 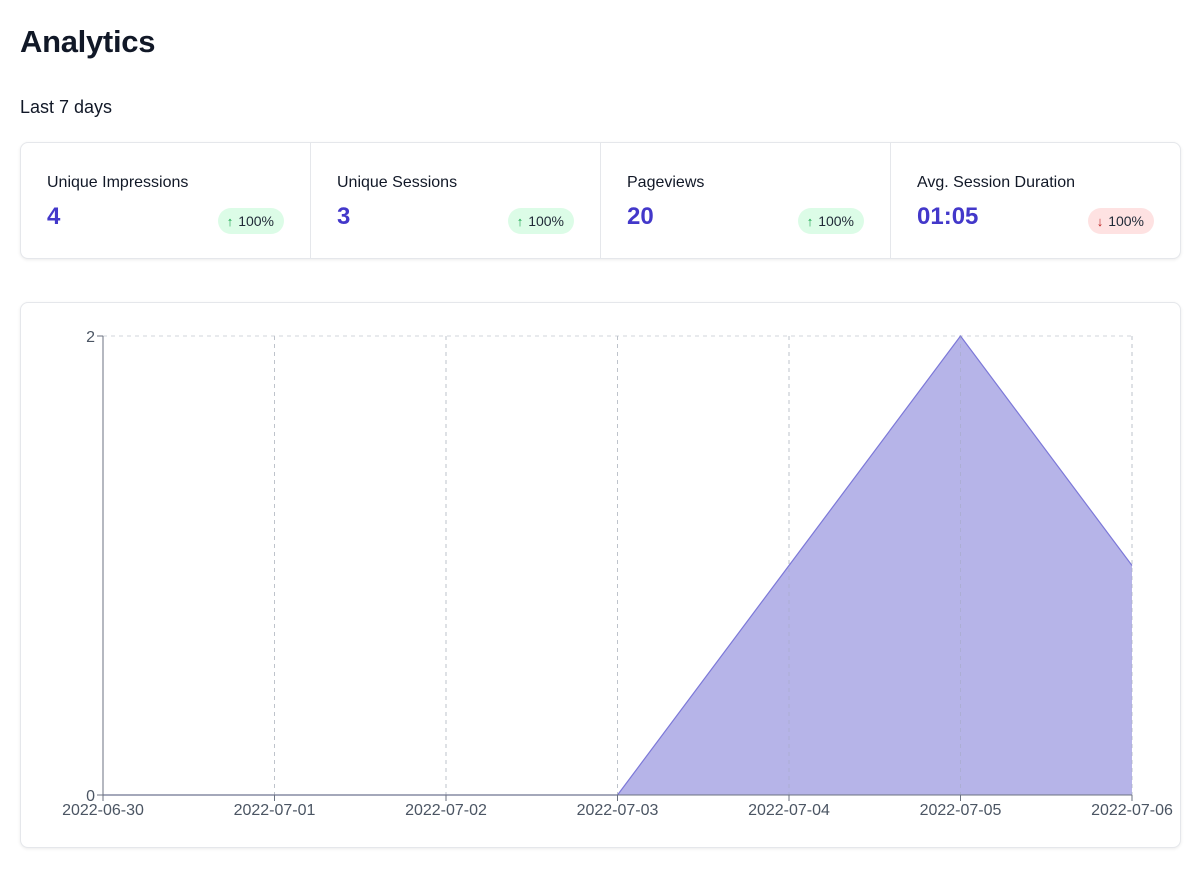 What do you see at coordinates (397, 182) in the screenshot?
I see `stat-label: Unique Sessions` at bounding box center [397, 182].